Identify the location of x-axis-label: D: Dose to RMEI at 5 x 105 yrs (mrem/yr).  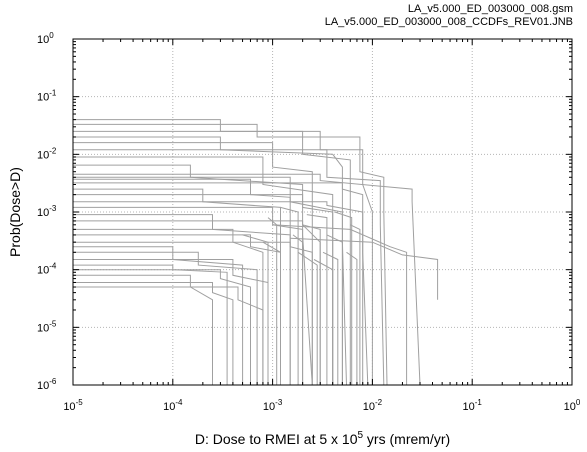
(322, 438).